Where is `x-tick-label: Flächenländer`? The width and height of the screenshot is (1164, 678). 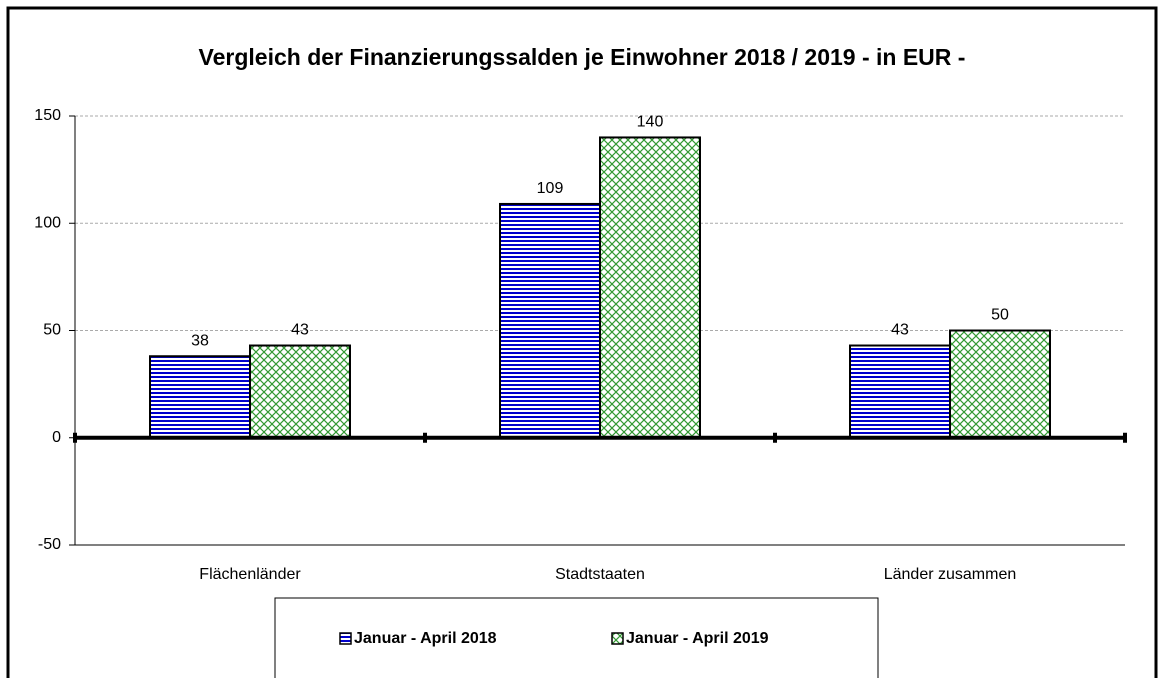 x-tick-label: Flächenländer is located at coordinates (250, 574).